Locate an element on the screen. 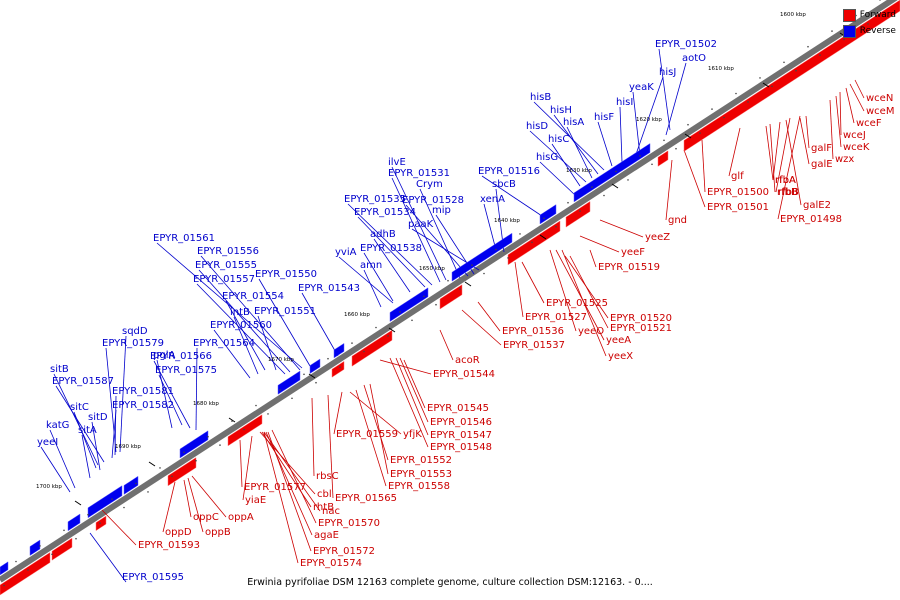 This screenshot has width=900, height=600. gene-label-wzx: wzx is located at coordinates (844, 159).